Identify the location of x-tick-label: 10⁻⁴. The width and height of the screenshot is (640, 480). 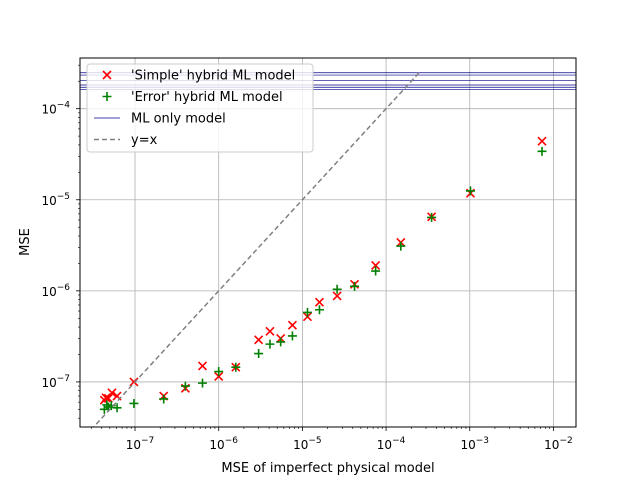
(391, 444).